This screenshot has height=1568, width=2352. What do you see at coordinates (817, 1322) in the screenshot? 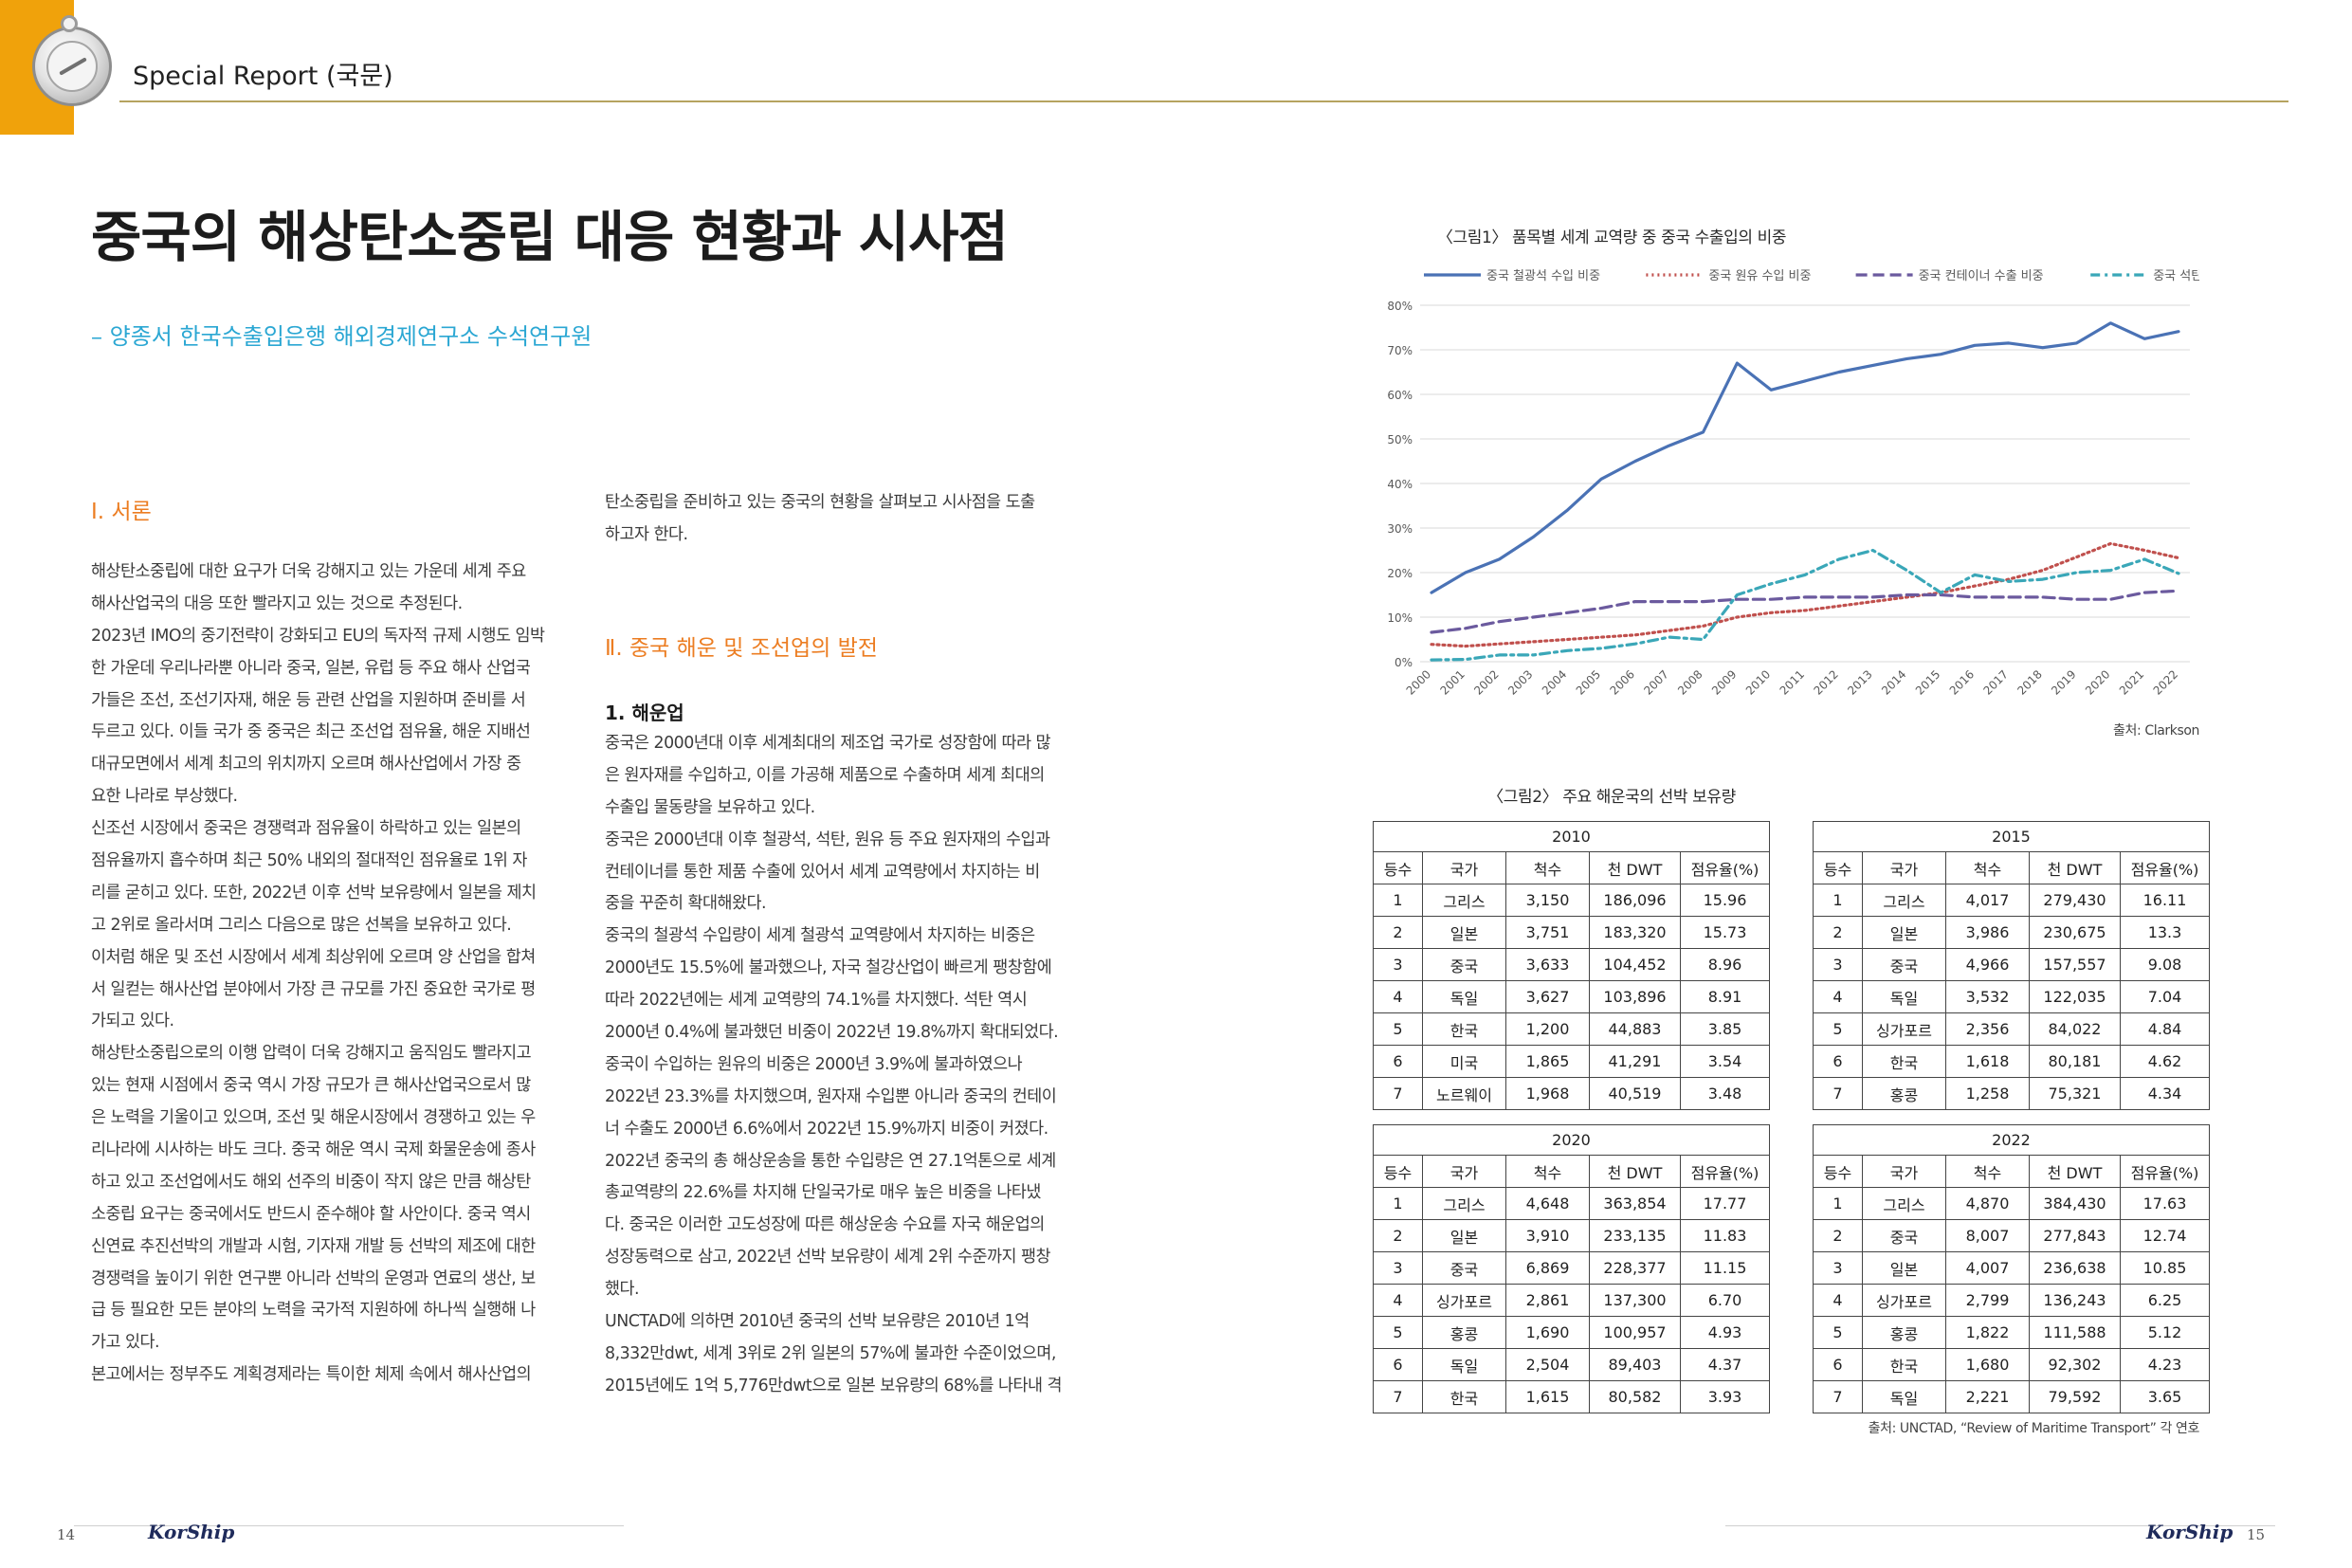
I see `text-line: UNCTAD에 의하면 2010년 중국의 선박 보유량은 2010년 1억` at bounding box center [817, 1322].